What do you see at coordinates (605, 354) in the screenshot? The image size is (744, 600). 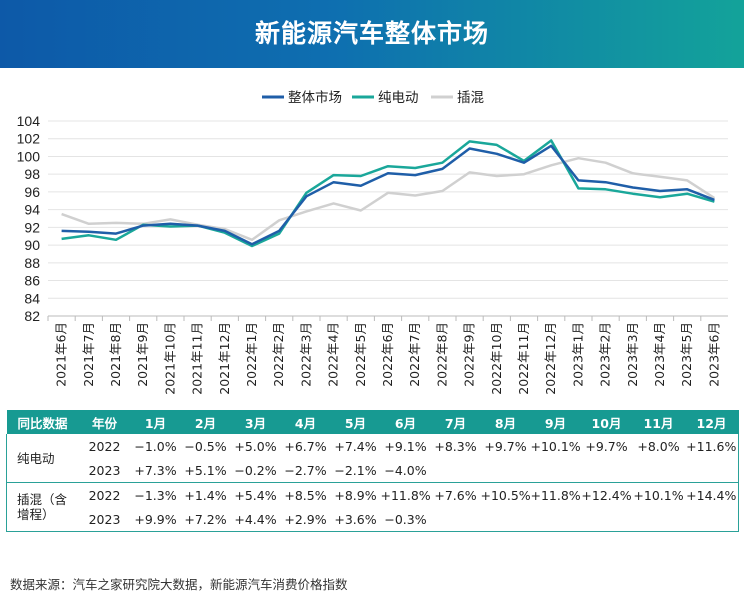 I see `x-tick-label: 2023年2月` at bounding box center [605, 354].